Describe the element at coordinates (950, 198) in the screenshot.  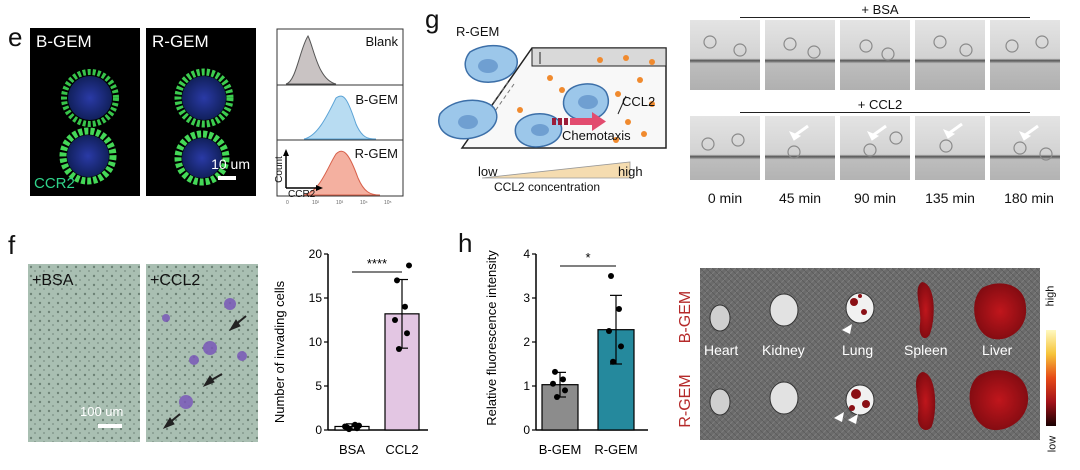
I see `time-135: 135 min` at that location.